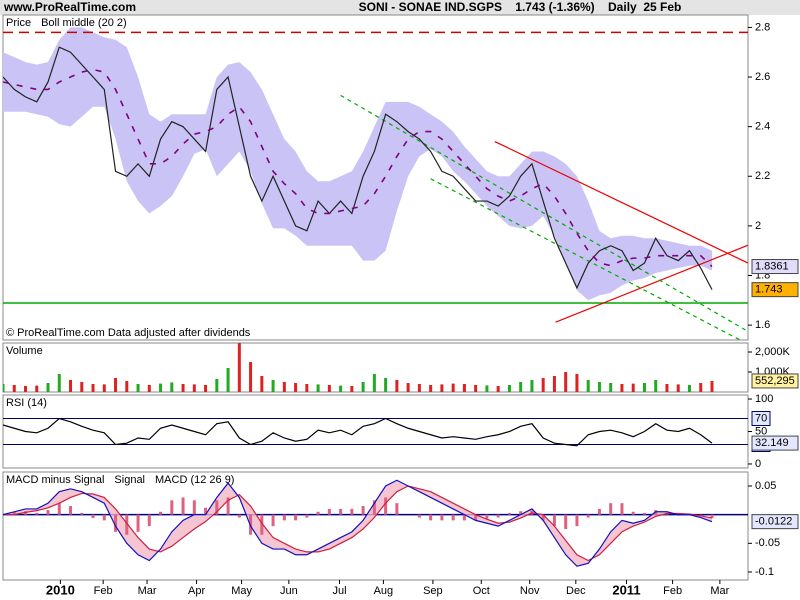  What do you see at coordinates (241, 591) in the screenshot?
I see `x-tick-label: May` at bounding box center [241, 591].